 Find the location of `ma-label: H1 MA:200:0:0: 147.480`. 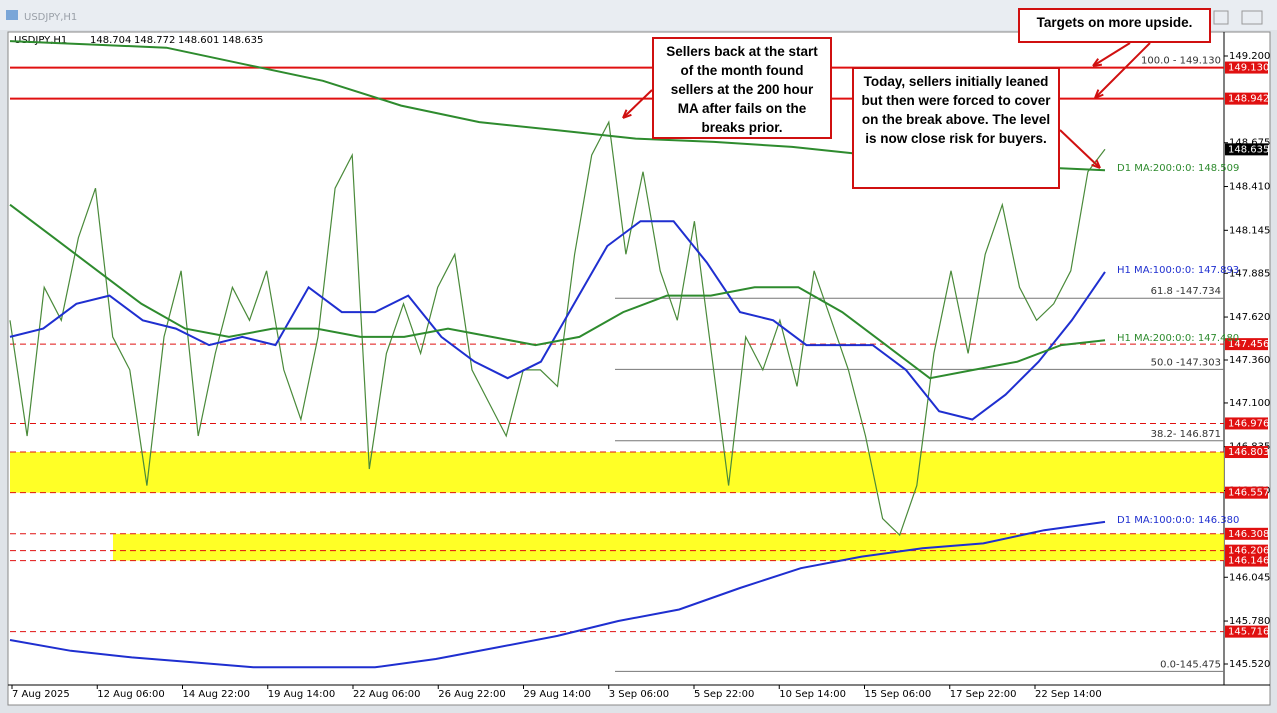

ma-label: H1 MA:200:0:0: 147.480 is located at coordinates (1178, 338).